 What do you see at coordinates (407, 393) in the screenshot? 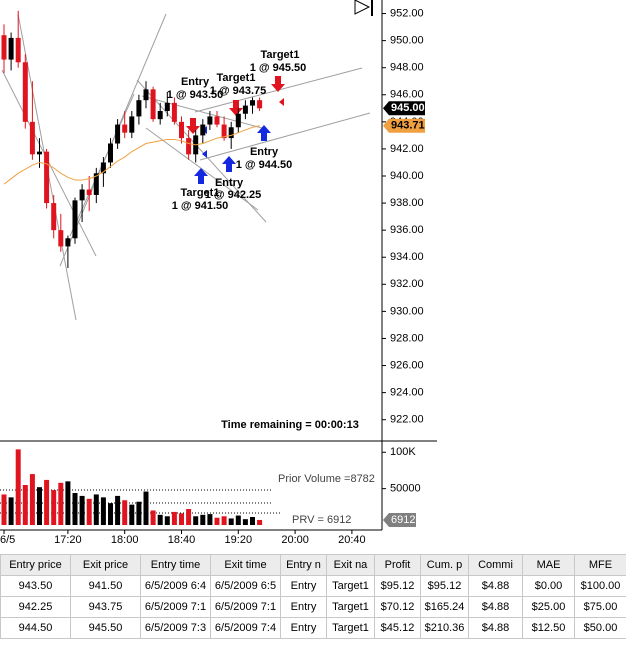
I see `y-tick-label: 924.00` at bounding box center [407, 393].